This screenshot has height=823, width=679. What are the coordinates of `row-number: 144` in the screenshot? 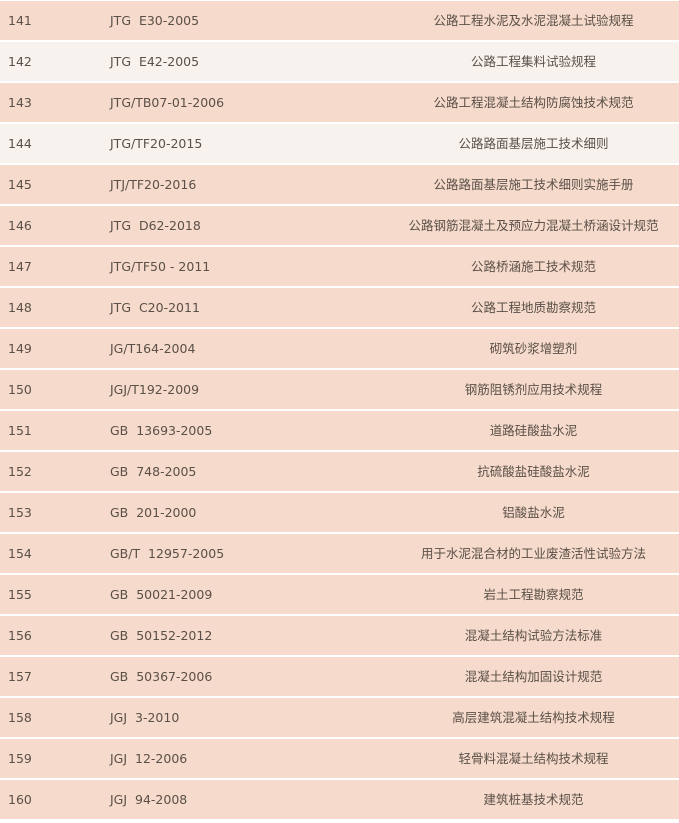 It's located at (20, 143).